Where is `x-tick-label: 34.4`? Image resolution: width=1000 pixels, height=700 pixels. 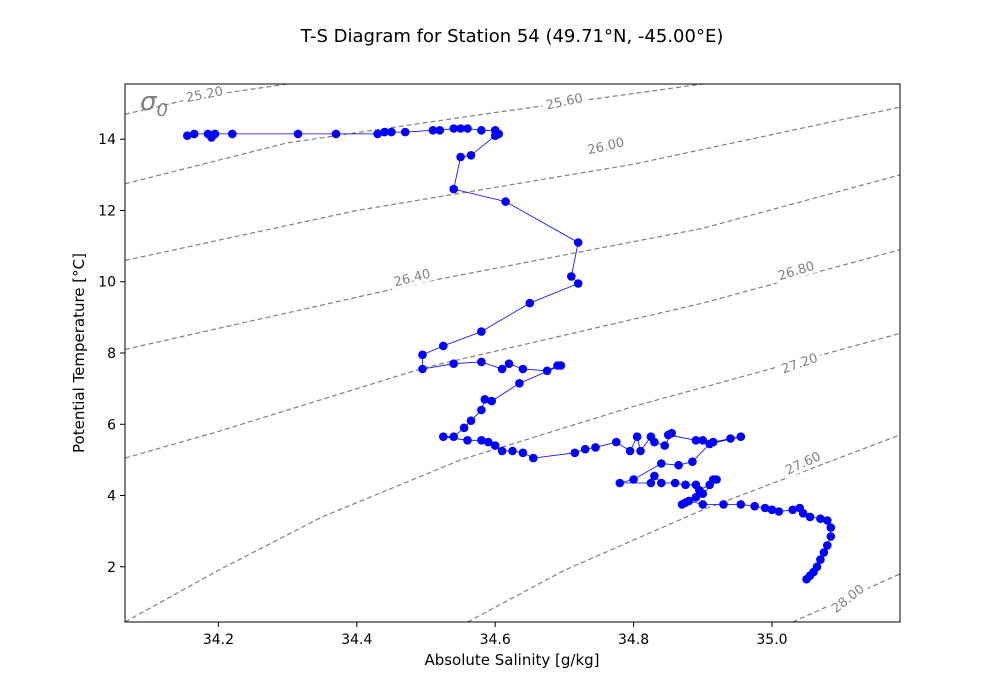 x-tick-label: 34.4 is located at coordinates (356, 640).